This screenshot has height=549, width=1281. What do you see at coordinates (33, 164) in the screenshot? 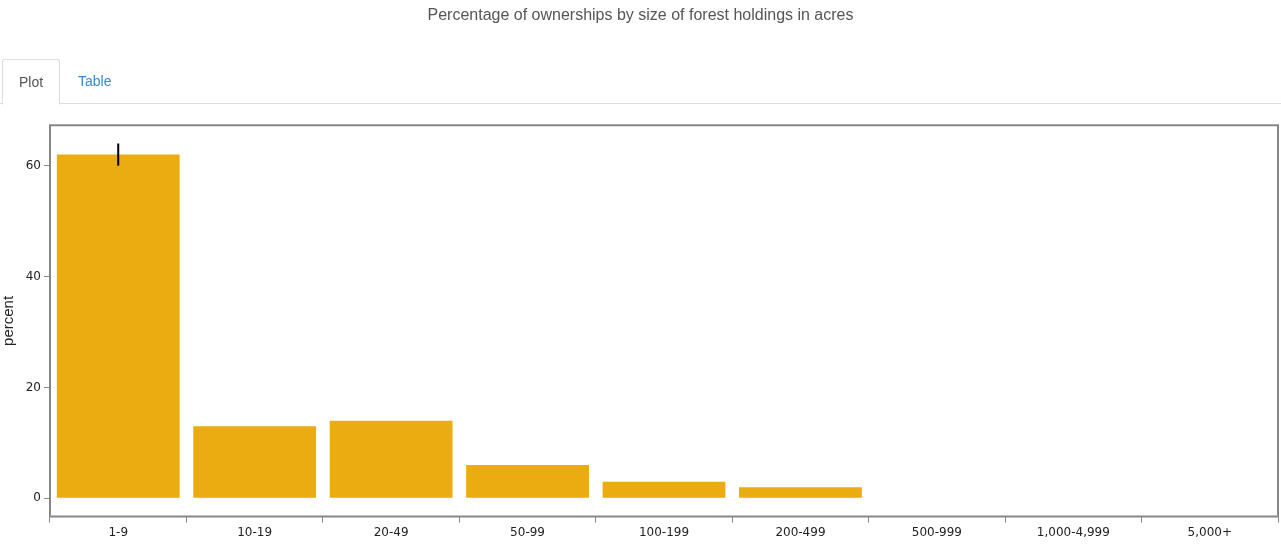
I see `y-tick-label: 60` at bounding box center [33, 164].